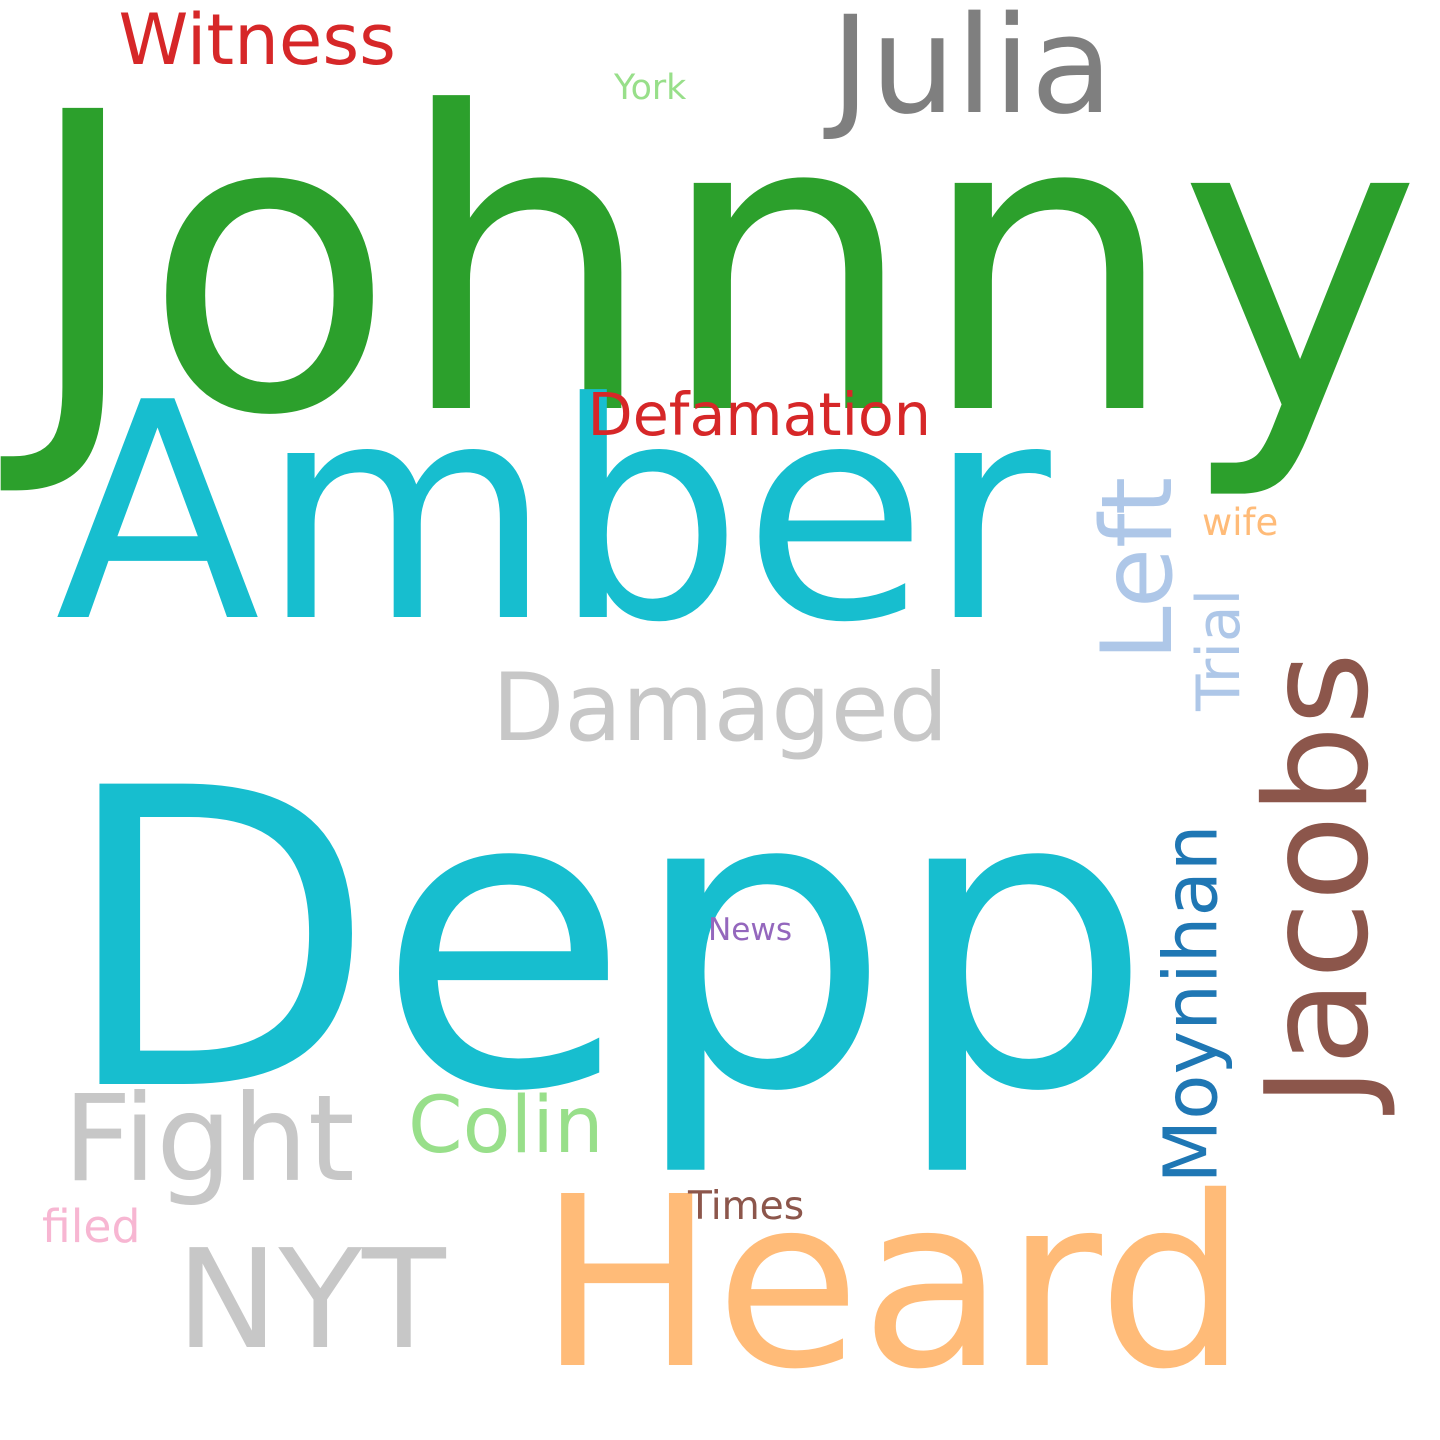 Image resolution: width=1440 pixels, height=1440 pixels. I want to click on word-news: News, so click(750, 929).